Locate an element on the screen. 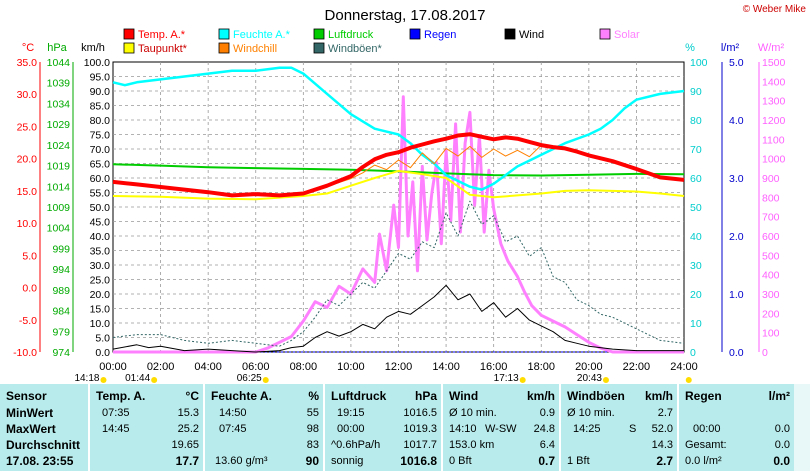  solar-tick-label: 200 is located at coordinates (771, 314).